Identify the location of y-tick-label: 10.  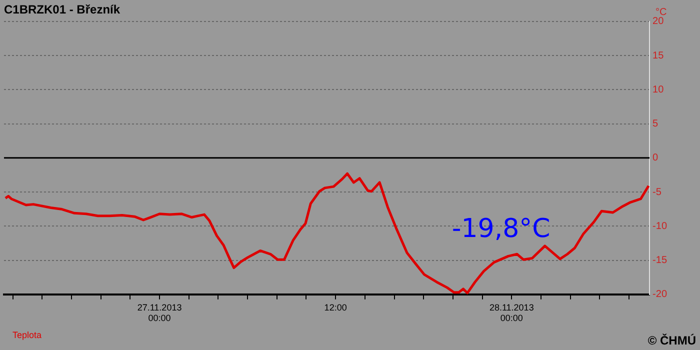
(658, 90).